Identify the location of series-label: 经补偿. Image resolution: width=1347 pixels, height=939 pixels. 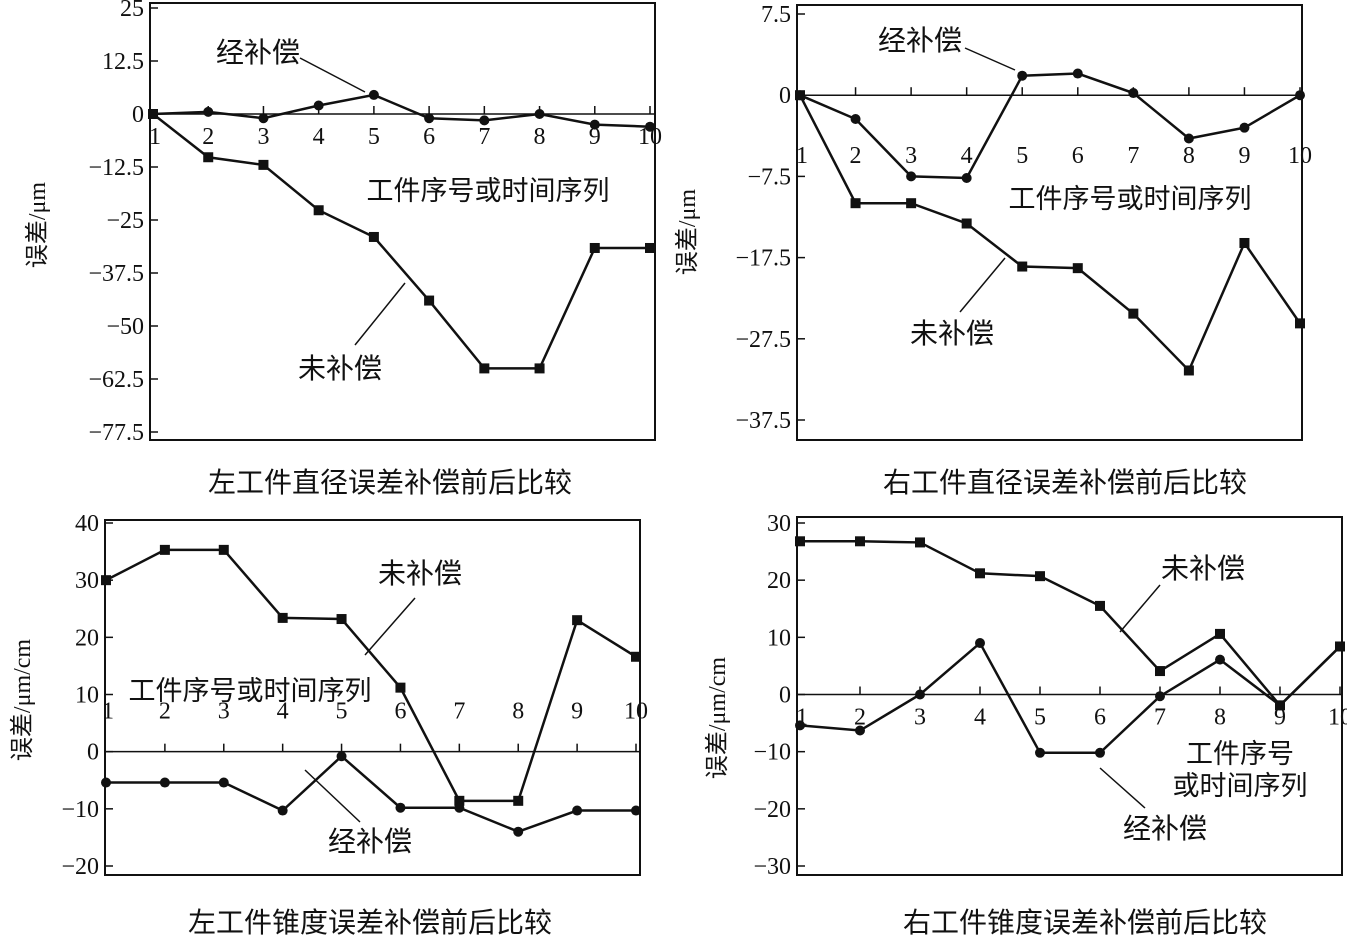
(258, 53).